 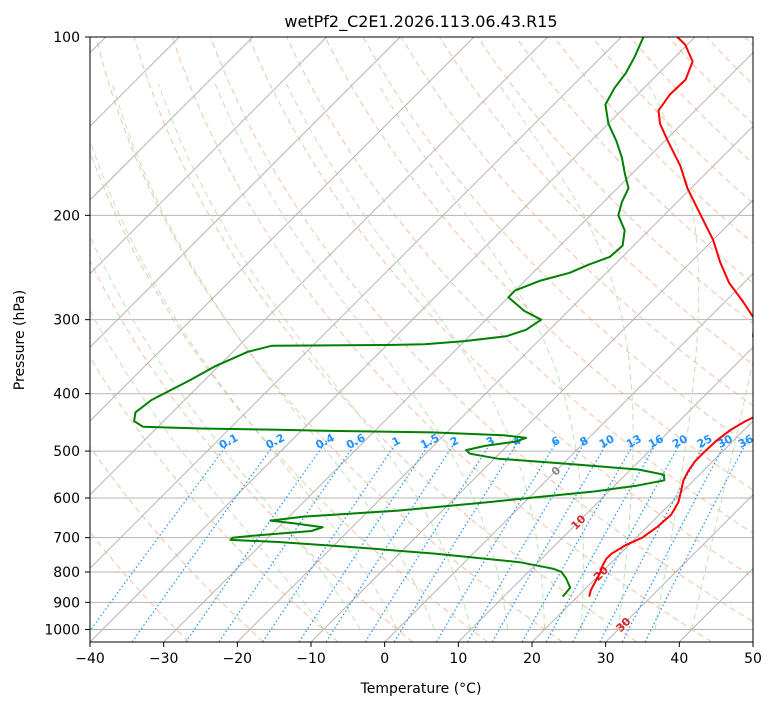 What do you see at coordinates (746, 441) in the screenshot?
I see `mixing-ratio-label: 36` at bounding box center [746, 441].